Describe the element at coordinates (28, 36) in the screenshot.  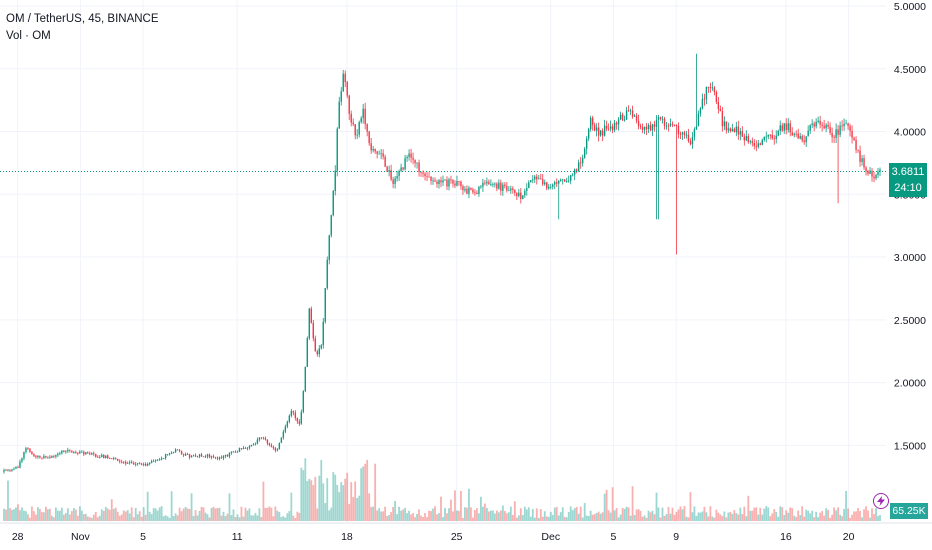
I see `volume-indicator-label: Vol · OM` at that location.